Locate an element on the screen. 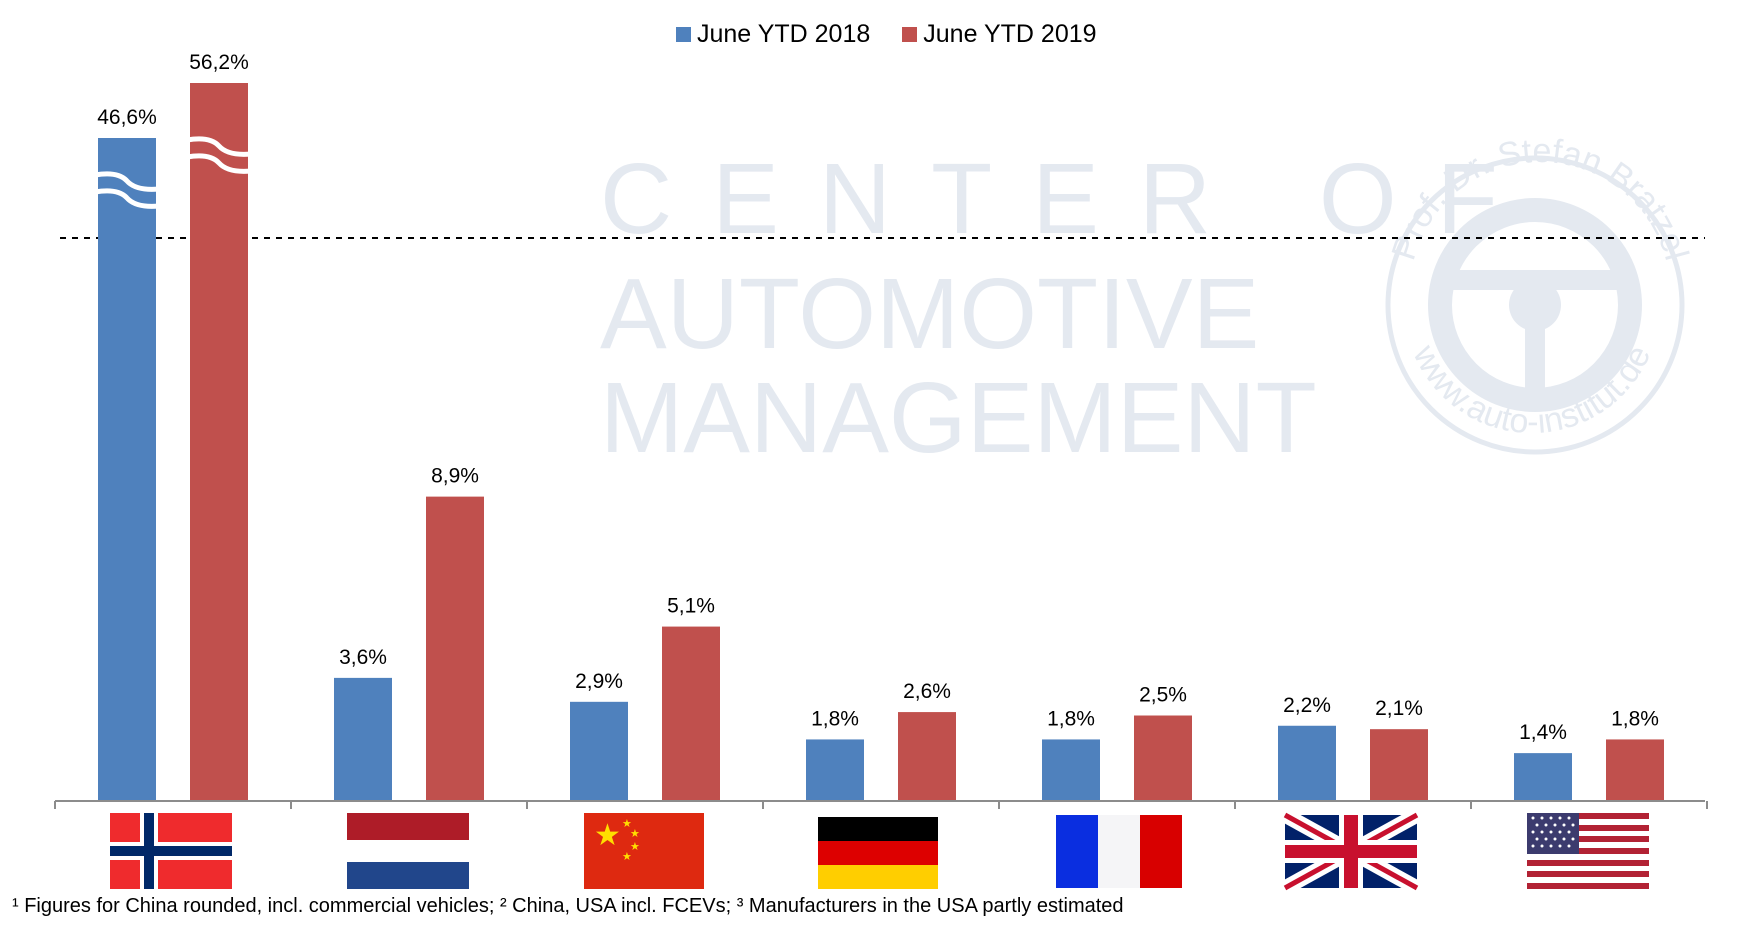 Image resolution: width=1742 pixels, height=941 pixels. legend-label-2018: June YTD 2018 is located at coordinates (784, 34).